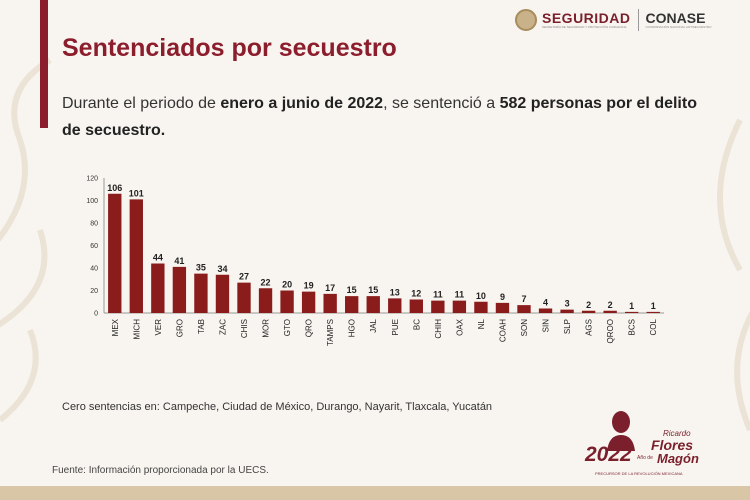 The height and width of the screenshot is (500, 750). What do you see at coordinates (567, 311) in the screenshot?
I see `bar-slp` at bounding box center [567, 311].